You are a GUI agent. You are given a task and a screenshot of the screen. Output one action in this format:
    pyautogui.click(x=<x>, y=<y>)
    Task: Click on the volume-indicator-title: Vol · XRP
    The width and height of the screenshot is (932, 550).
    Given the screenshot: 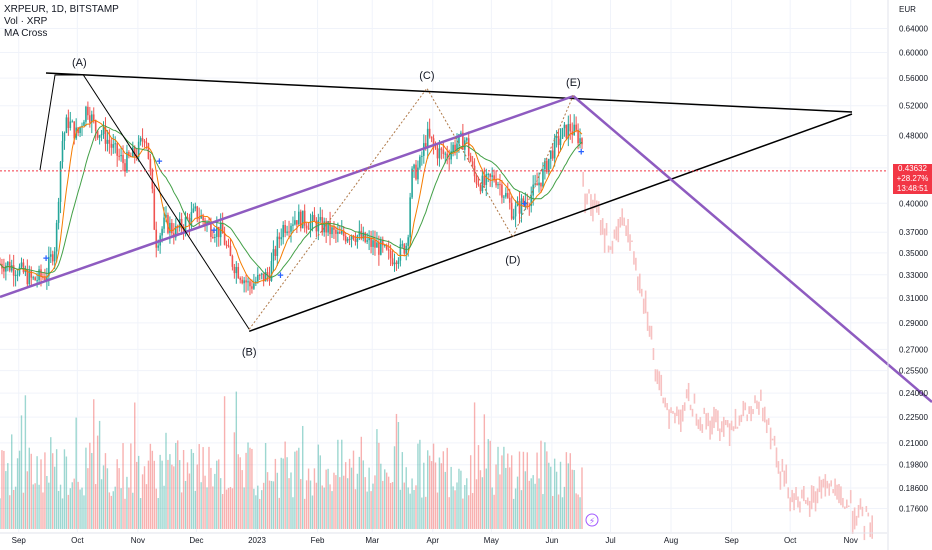 What is the action you would take?
    pyautogui.click(x=26, y=21)
    